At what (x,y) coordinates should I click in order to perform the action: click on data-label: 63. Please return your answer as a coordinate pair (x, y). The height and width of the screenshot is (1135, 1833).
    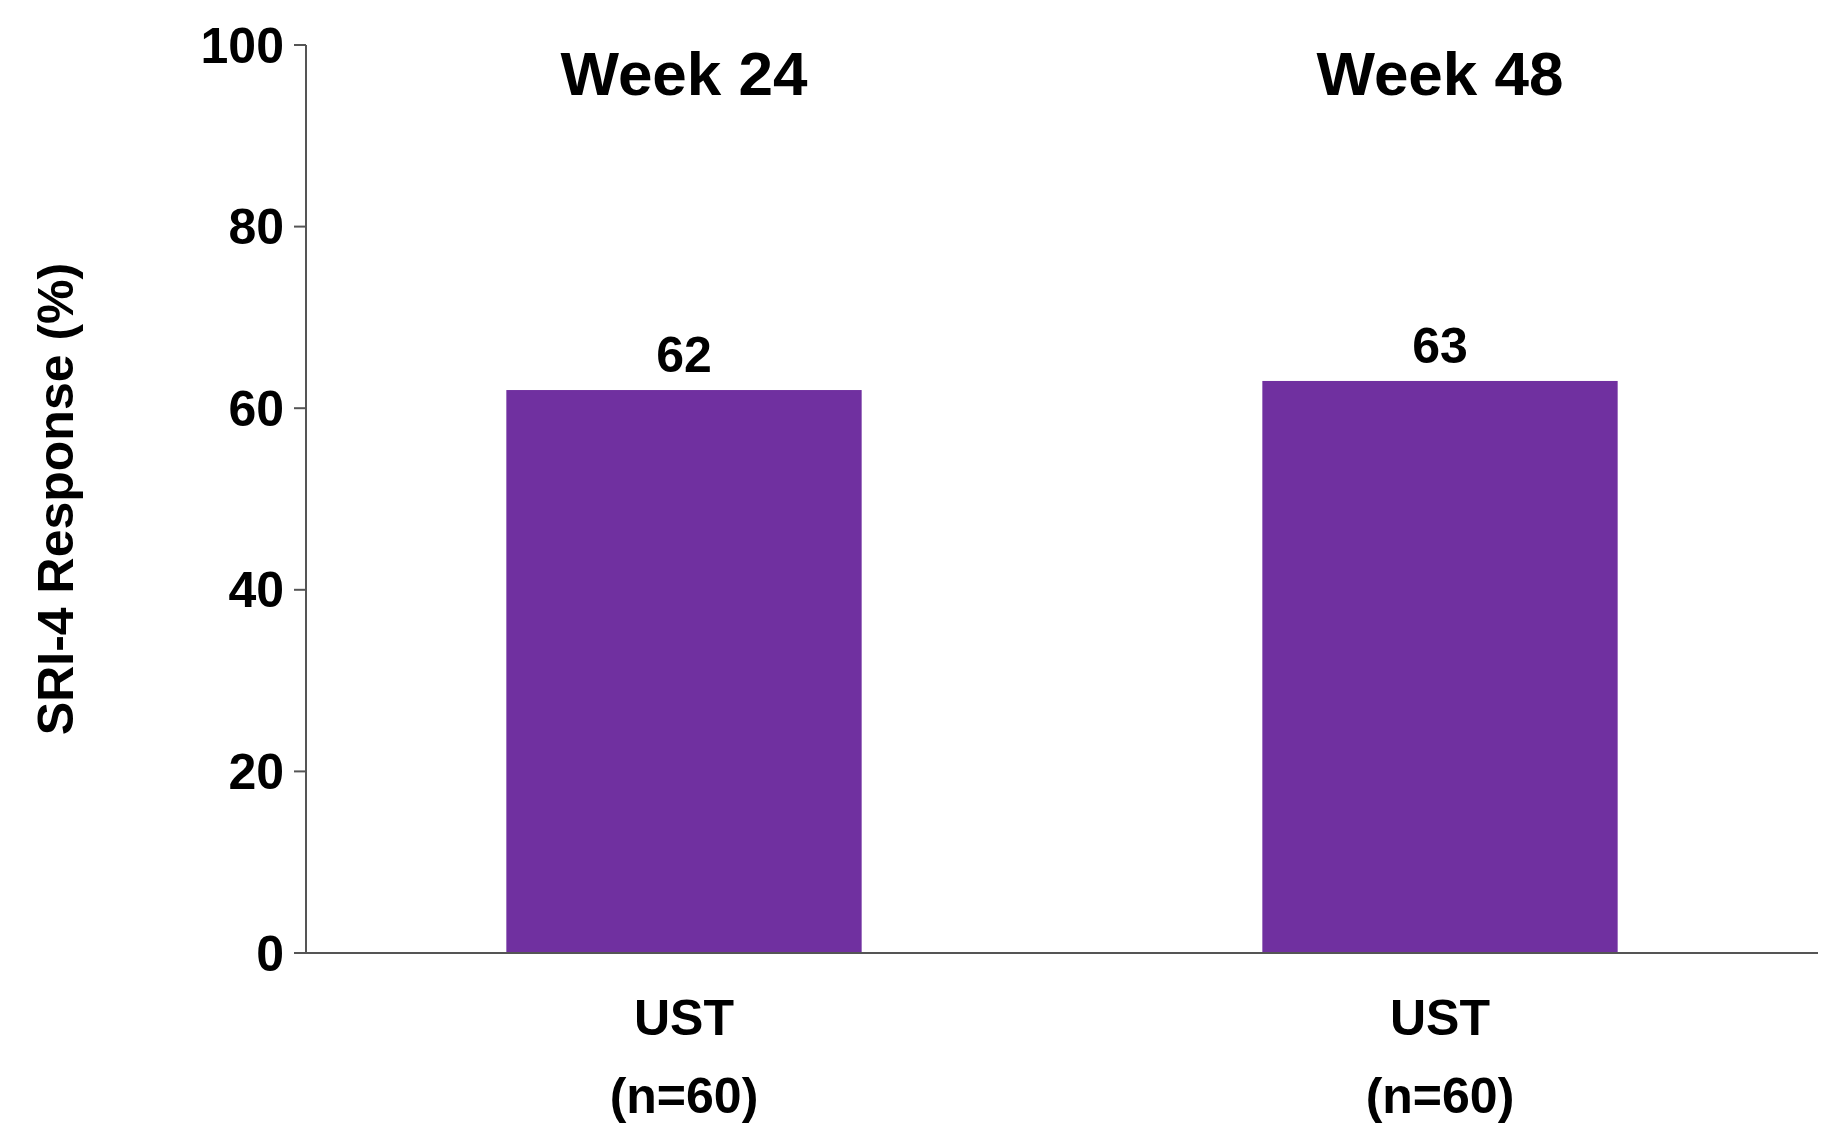
    Looking at the image, I should click on (1440, 345).